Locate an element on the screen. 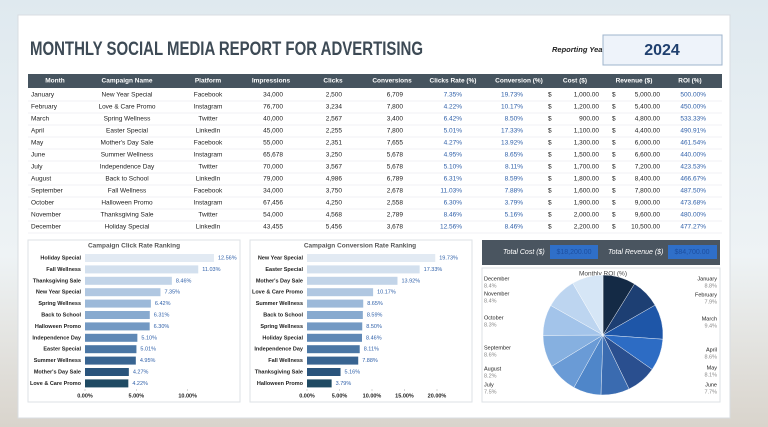  year-label: Reporting Year: is located at coordinates (580, 49).